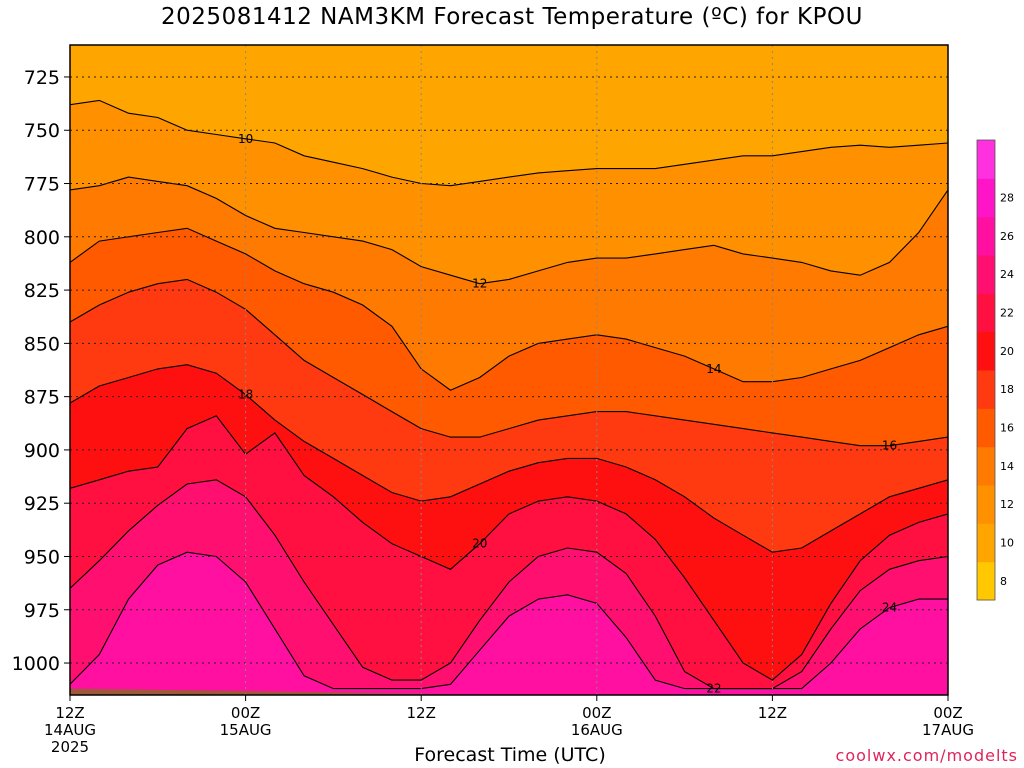 The width and height of the screenshot is (1024, 768). Describe the element at coordinates (42, 344) in the screenshot. I see `y-tick-label-850: 850` at that location.